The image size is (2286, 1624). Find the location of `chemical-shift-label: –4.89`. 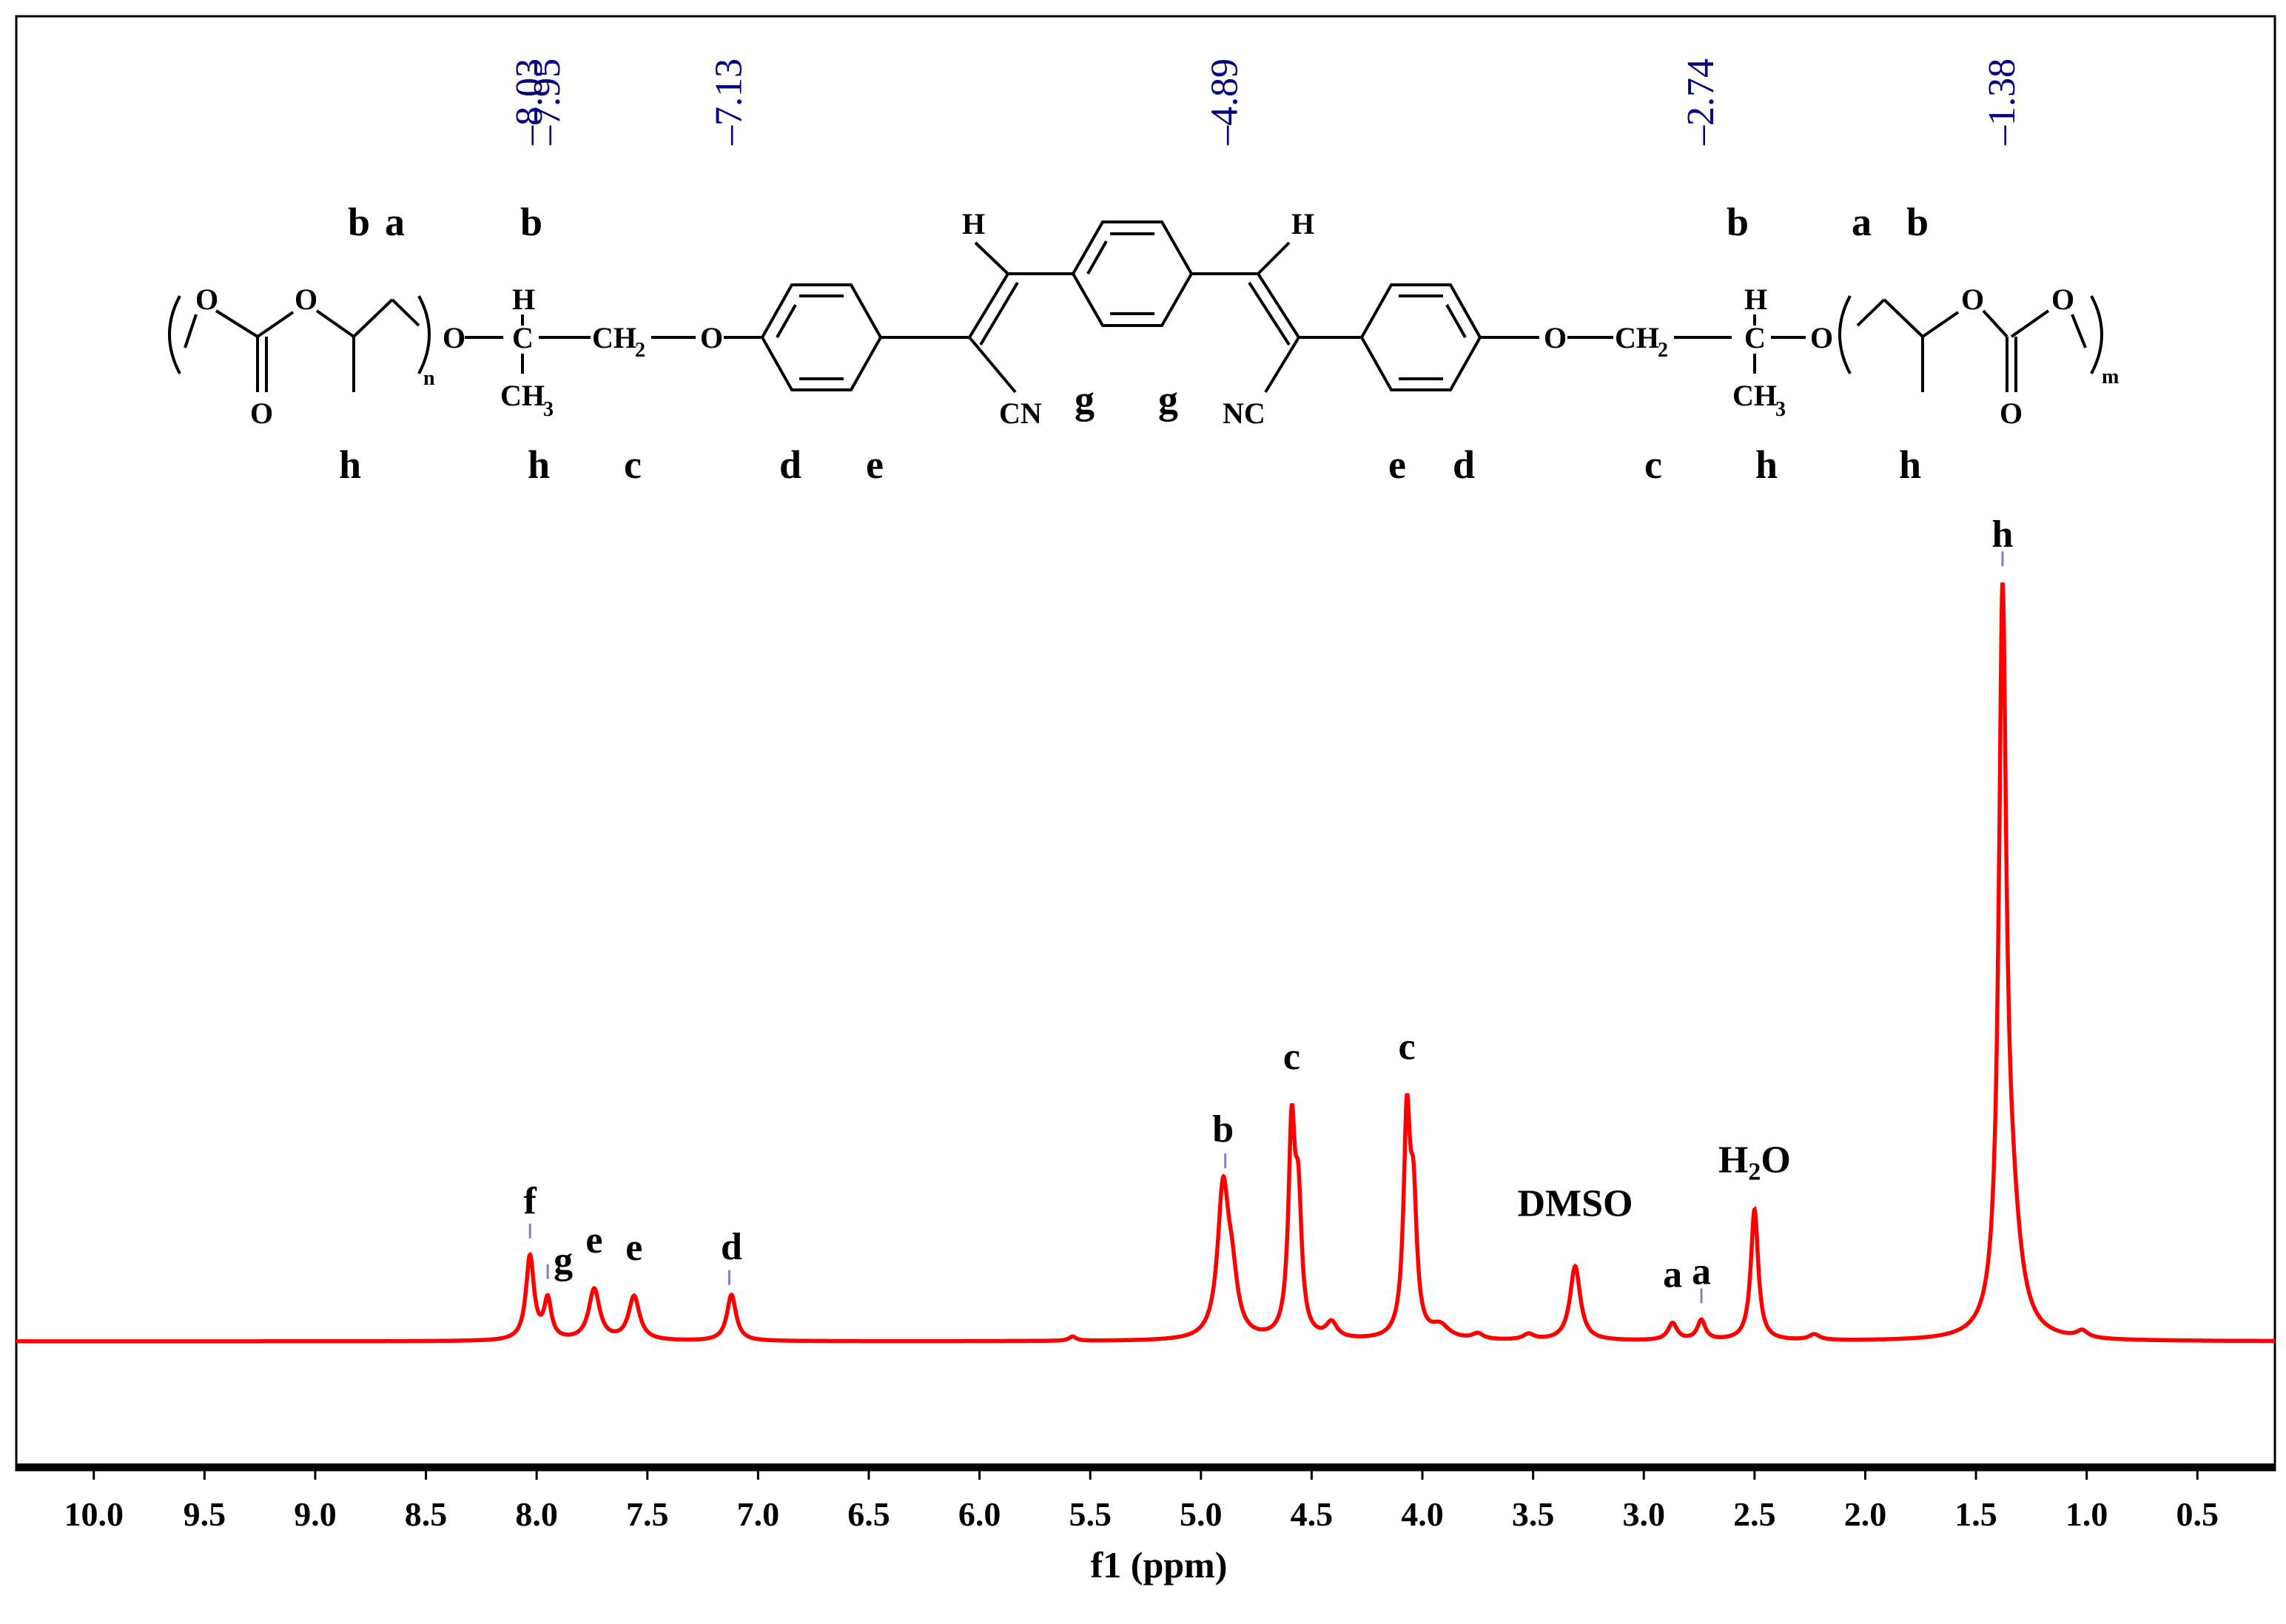

chemical-shift-label: –4.89 is located at coordinates (1225, 102).